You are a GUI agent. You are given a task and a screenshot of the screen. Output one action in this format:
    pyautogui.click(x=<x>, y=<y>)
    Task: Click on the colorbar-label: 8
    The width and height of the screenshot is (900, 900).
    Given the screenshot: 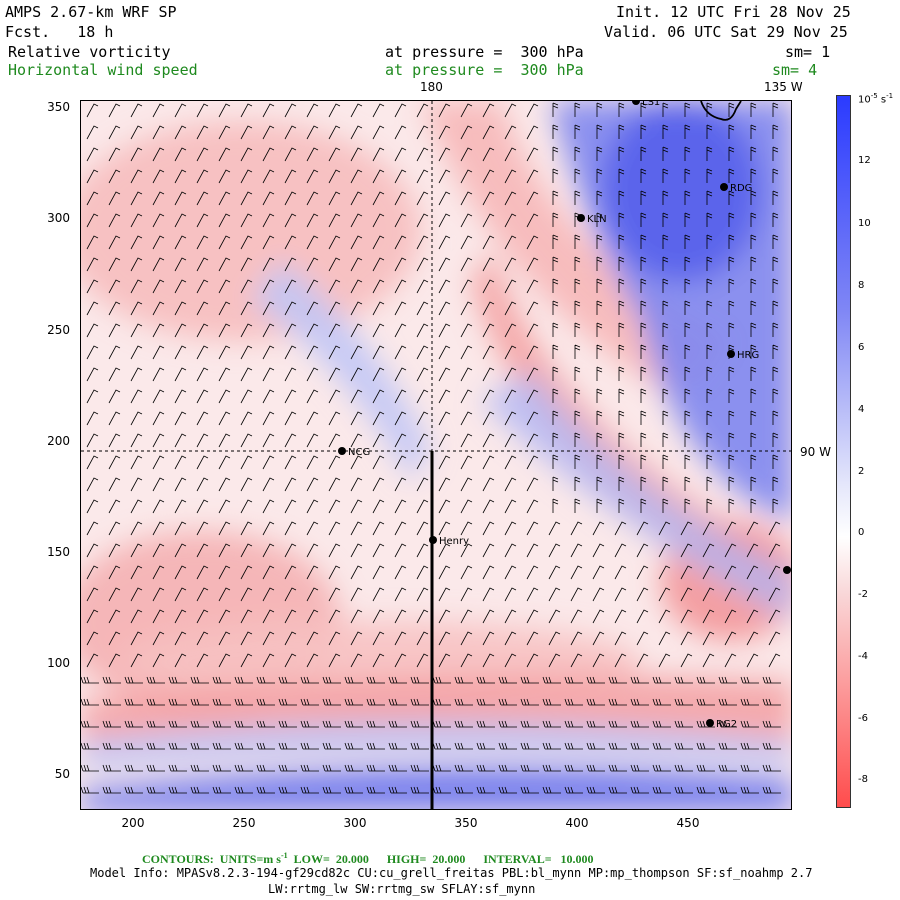 What is the action you would take?
    pyautogui.click(x=861, y=285)
    